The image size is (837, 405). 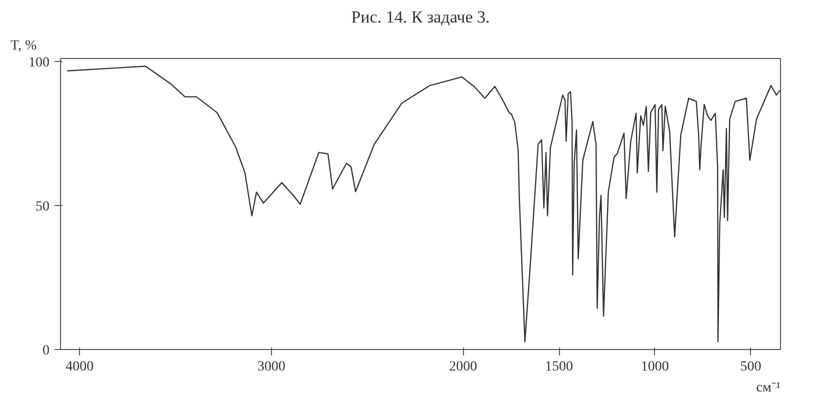 What do you see at coordinates (768, 388) in the screenshot?
I see `x-axis-title: см⁻¹` at bounding box center [768, 388].